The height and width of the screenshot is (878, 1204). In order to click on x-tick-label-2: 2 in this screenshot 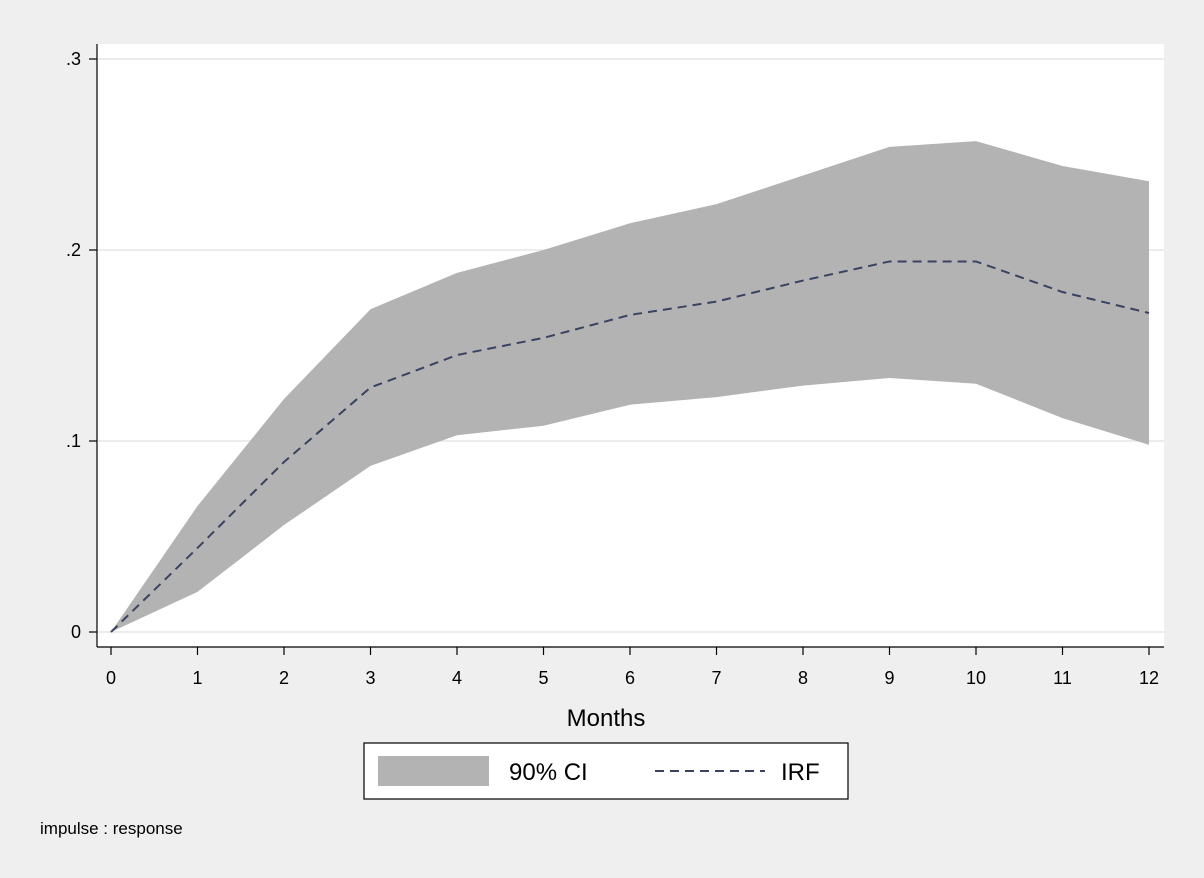, I will do `click(284, 678)`.